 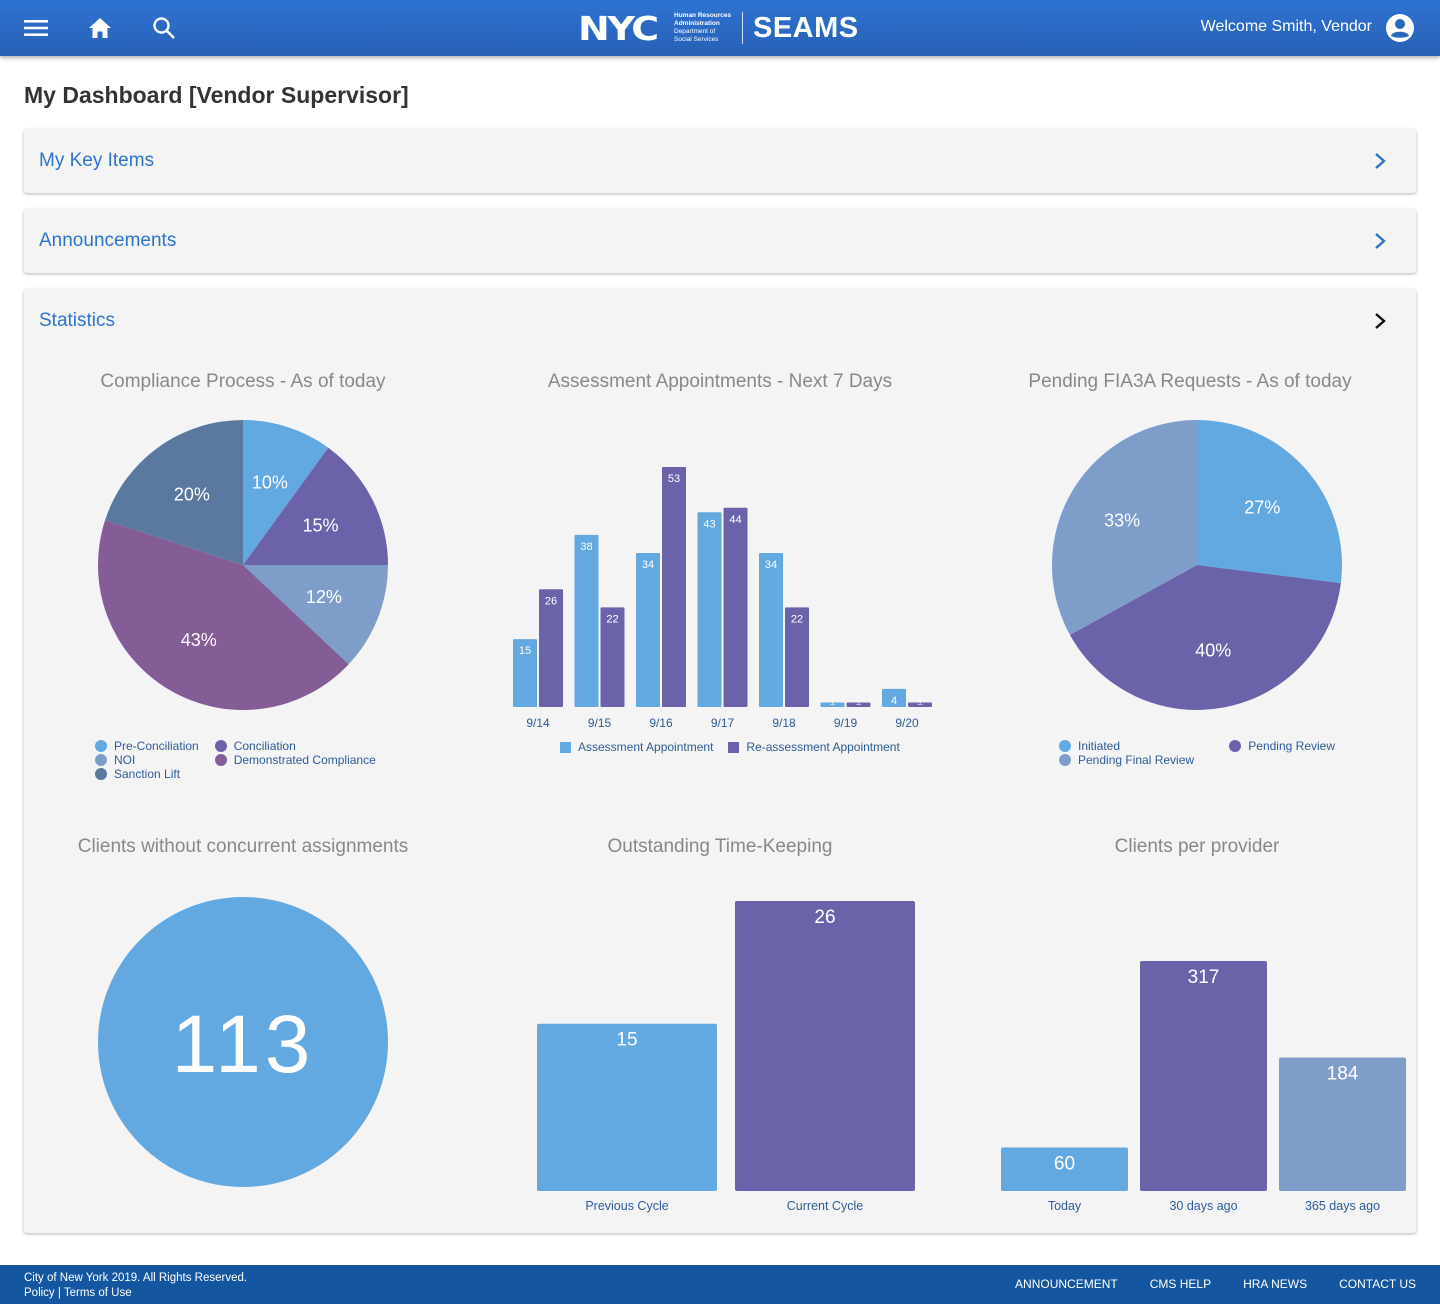 What do you see at coordinates (97, 160) in the screenshot?
I see `my-key-items-title: My Key Items` at bounding box center [97, 160].